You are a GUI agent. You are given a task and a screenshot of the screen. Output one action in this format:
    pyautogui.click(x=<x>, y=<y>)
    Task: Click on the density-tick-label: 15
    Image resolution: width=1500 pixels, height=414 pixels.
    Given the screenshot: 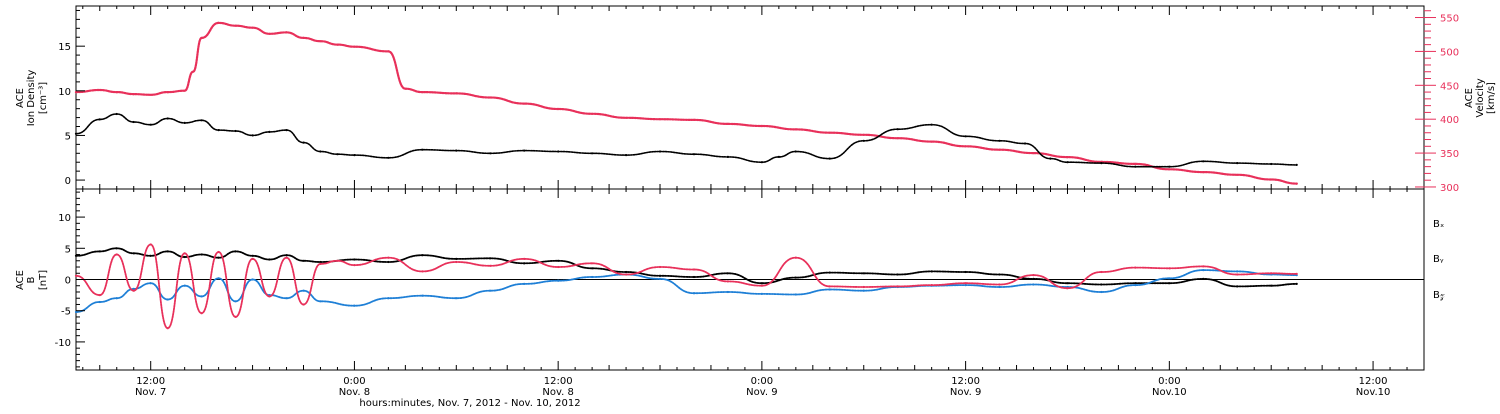 What is the action you would take?
    pyautogui.click(x=64, y=47)
    